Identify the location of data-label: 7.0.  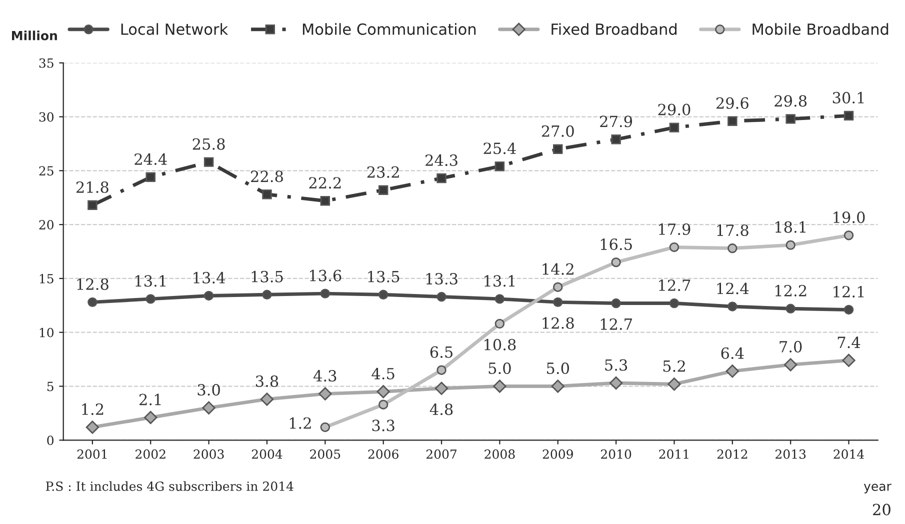
(791, 346).